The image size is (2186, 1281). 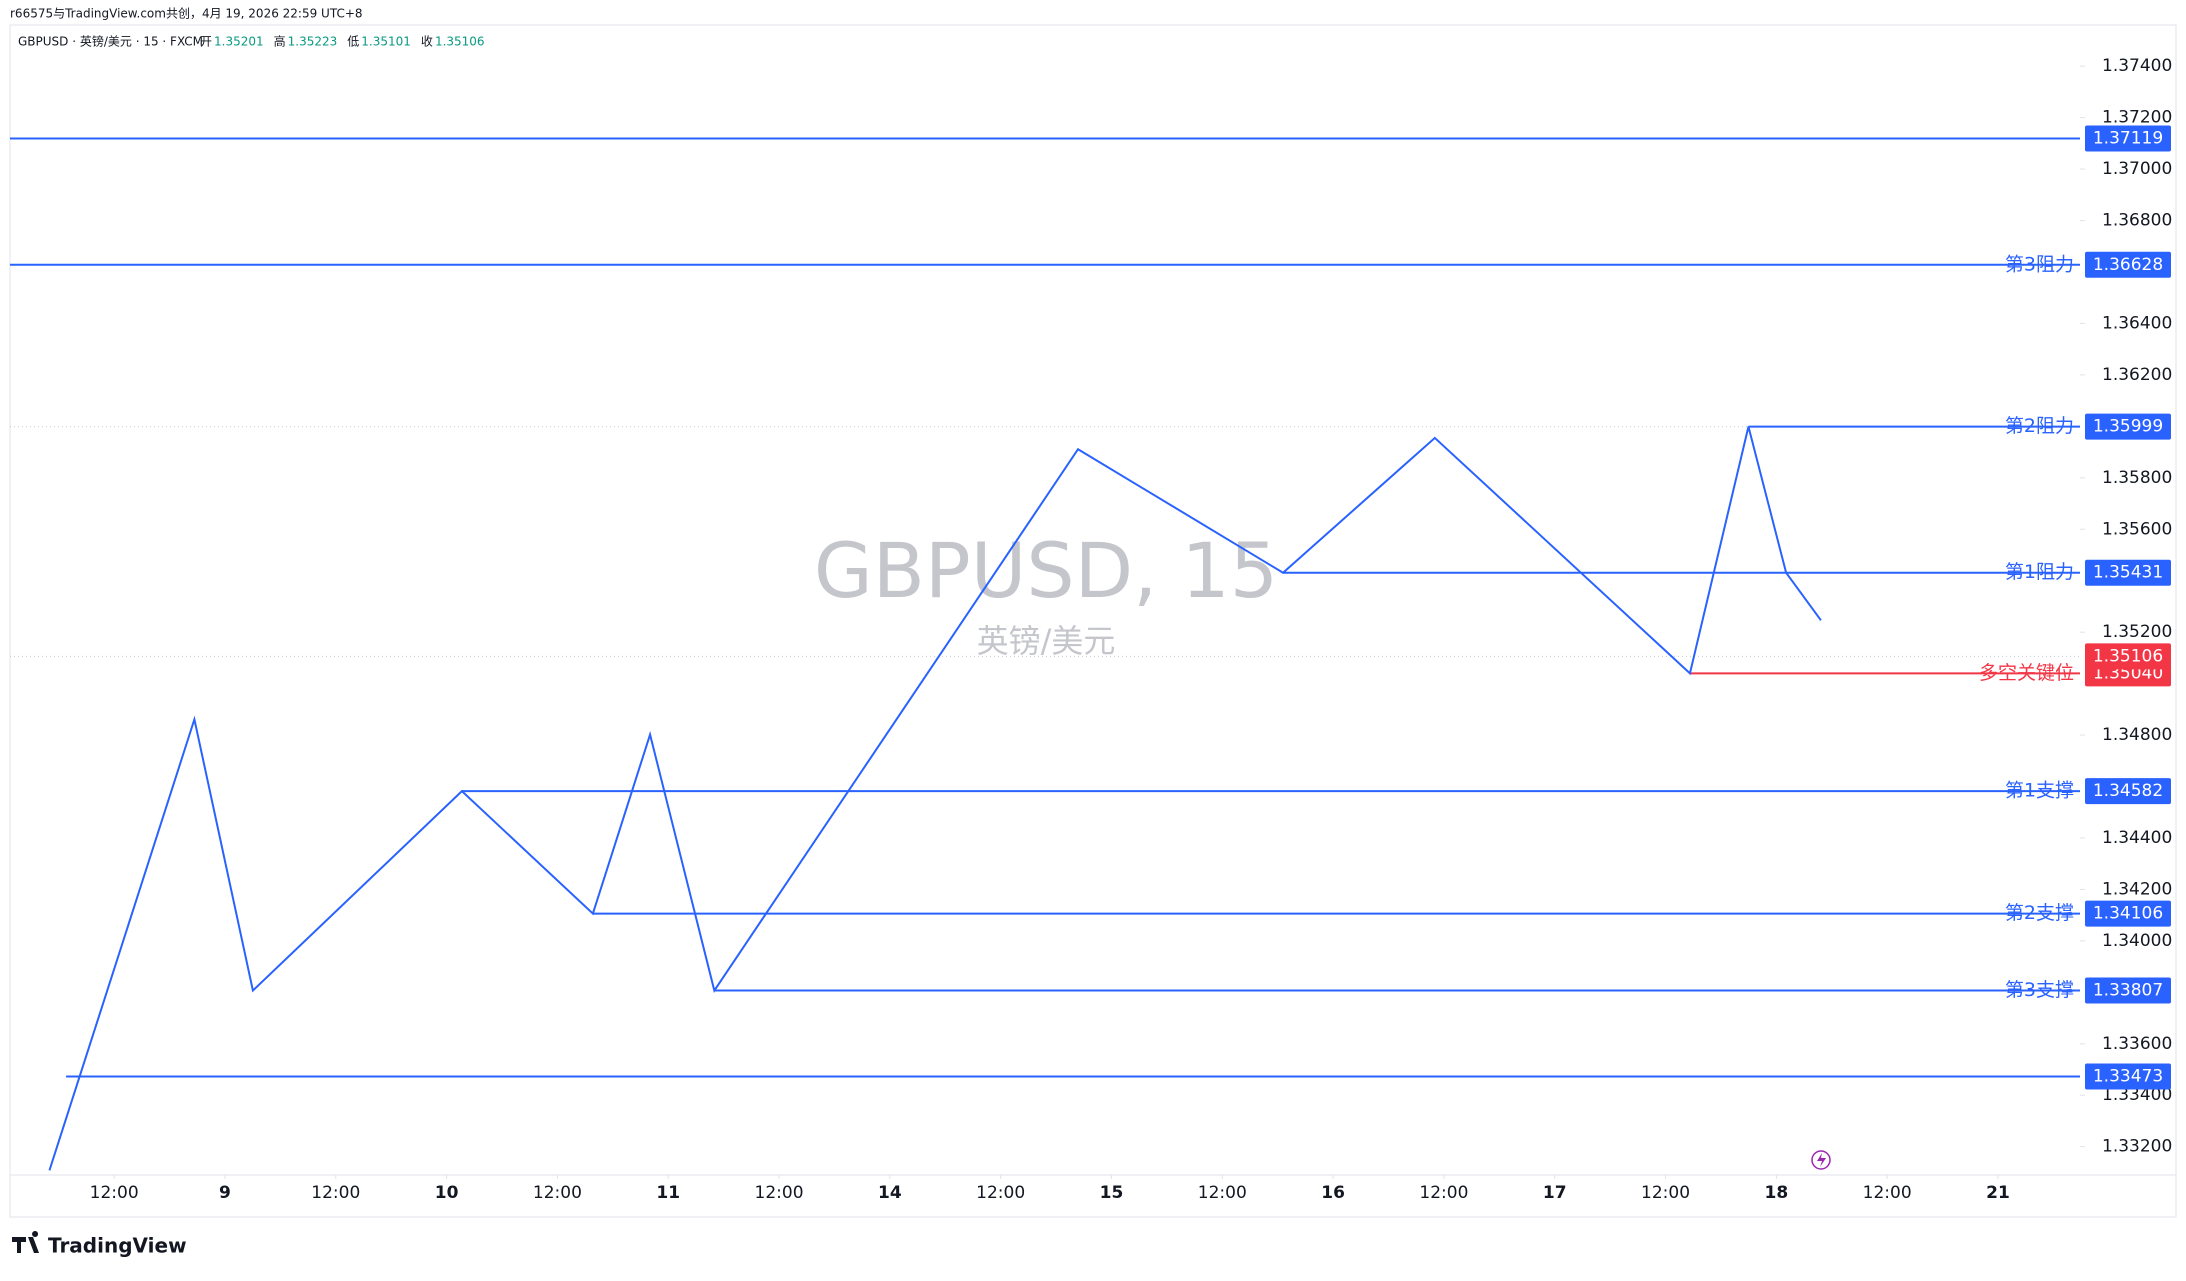 I want to click on y-tick-label: 1.34000, so click(x=2137, y=941).